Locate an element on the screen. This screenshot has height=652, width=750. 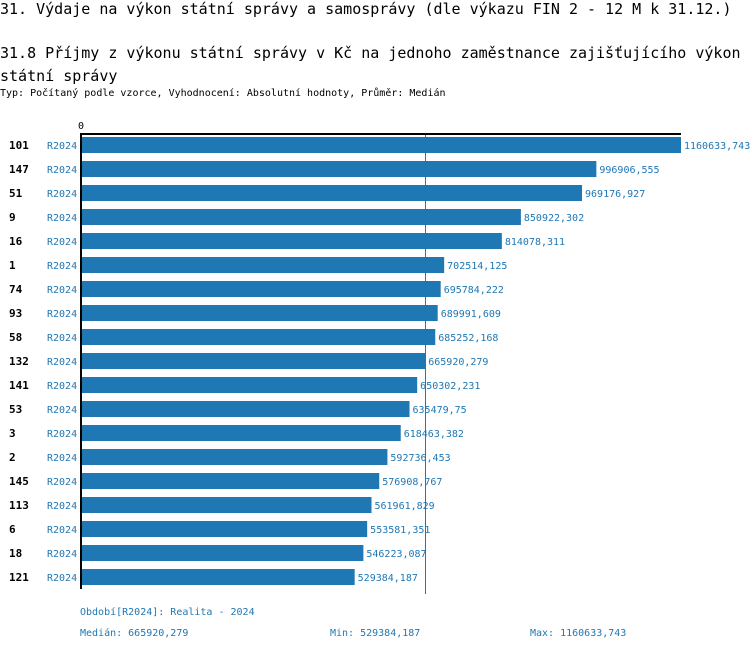
category-label: 121 is located at coordinates (19, 577).